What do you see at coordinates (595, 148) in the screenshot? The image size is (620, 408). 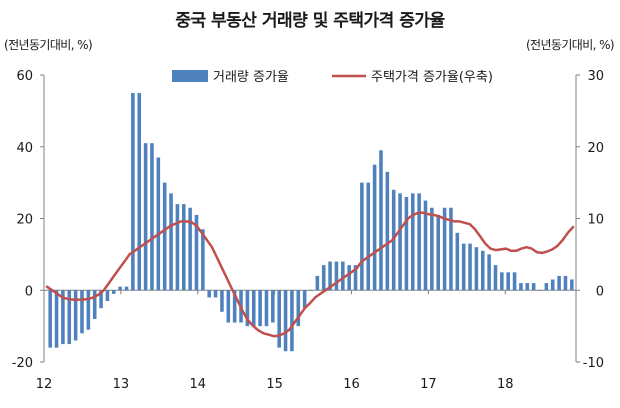 I see `right-tick-label: 20` at bounding box center [595, 148].